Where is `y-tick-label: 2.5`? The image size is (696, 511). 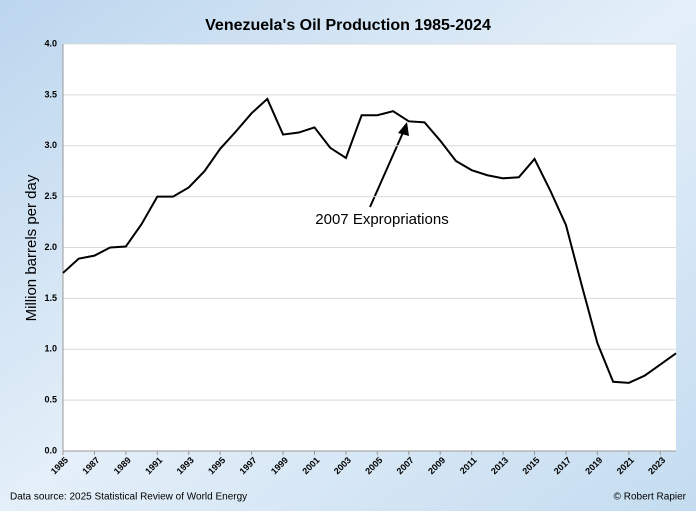 y-tick-label: 2.5 is located at coordinates (50, 196).